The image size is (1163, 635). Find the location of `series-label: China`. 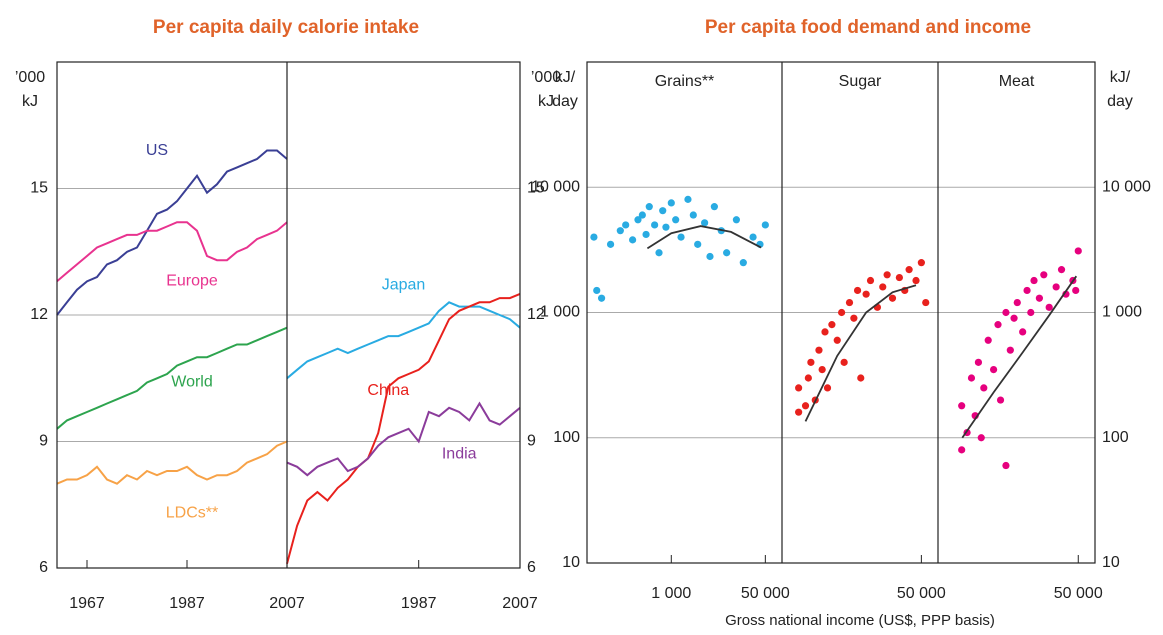

series-label: China is located at coordinates (388, 390).